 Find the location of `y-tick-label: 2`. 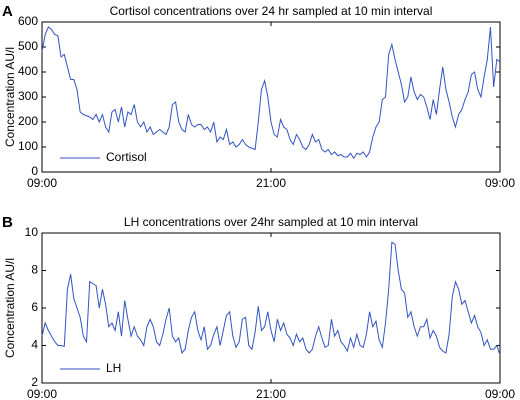

y-tick-label: 2 is located at coordinates (34, 382).